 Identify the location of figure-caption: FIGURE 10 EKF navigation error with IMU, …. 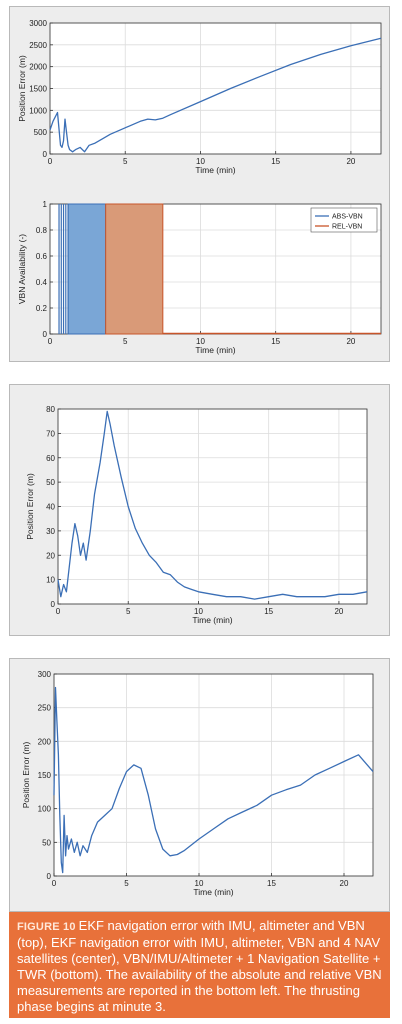
(199, 965).